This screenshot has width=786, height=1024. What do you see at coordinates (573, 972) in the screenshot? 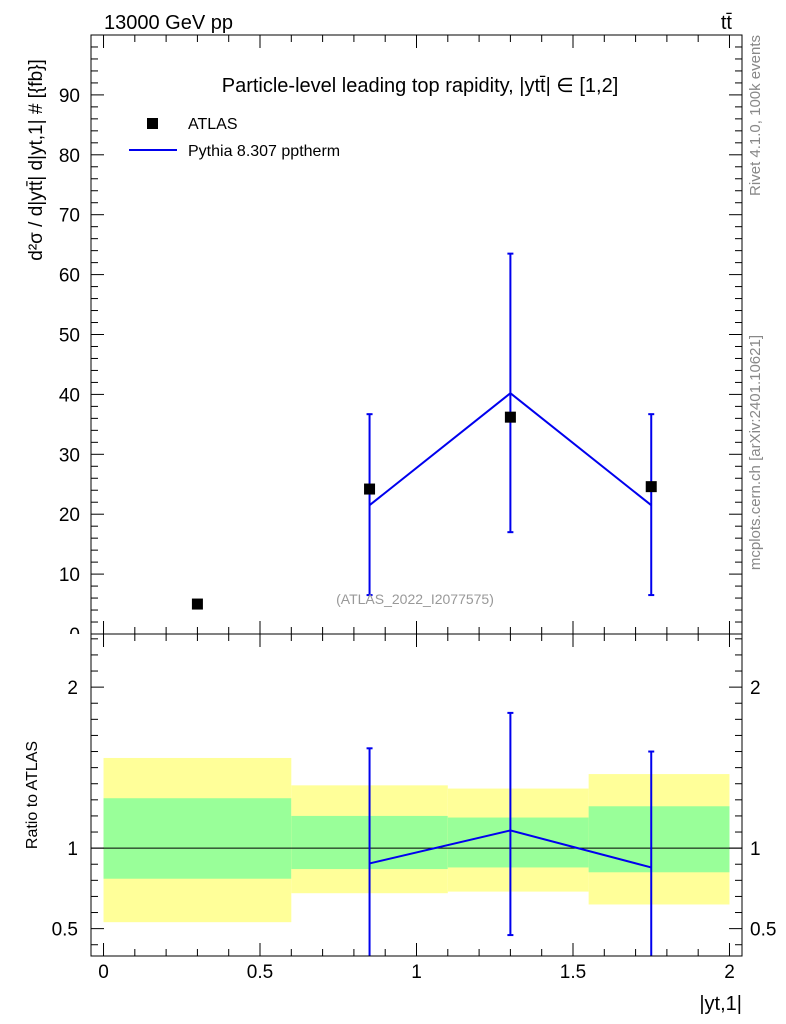
I see `x-tick-label: 1.5` at bounding box center [573, 972].